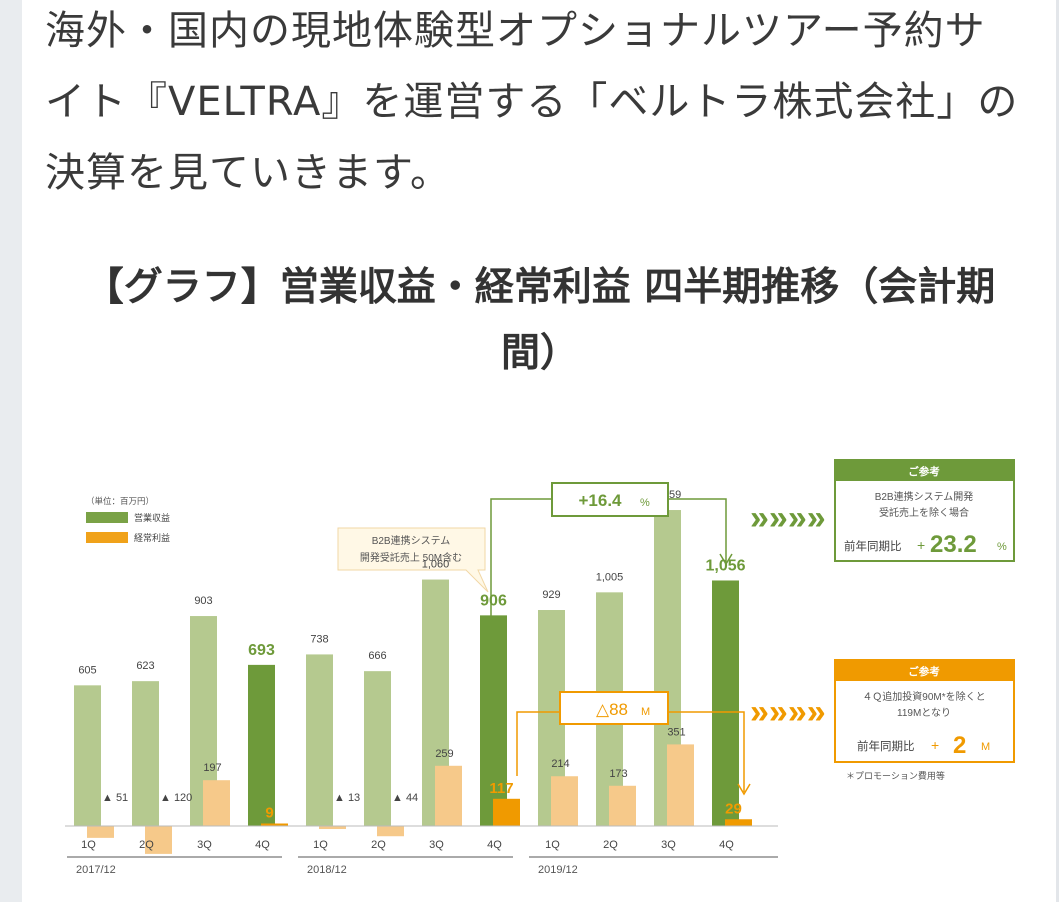 The width and height of the screenshot is (1059, 902). Describe the element at coordinates (551, 595) in the screenshot. I see `revenue-value-label: 929` at that location.